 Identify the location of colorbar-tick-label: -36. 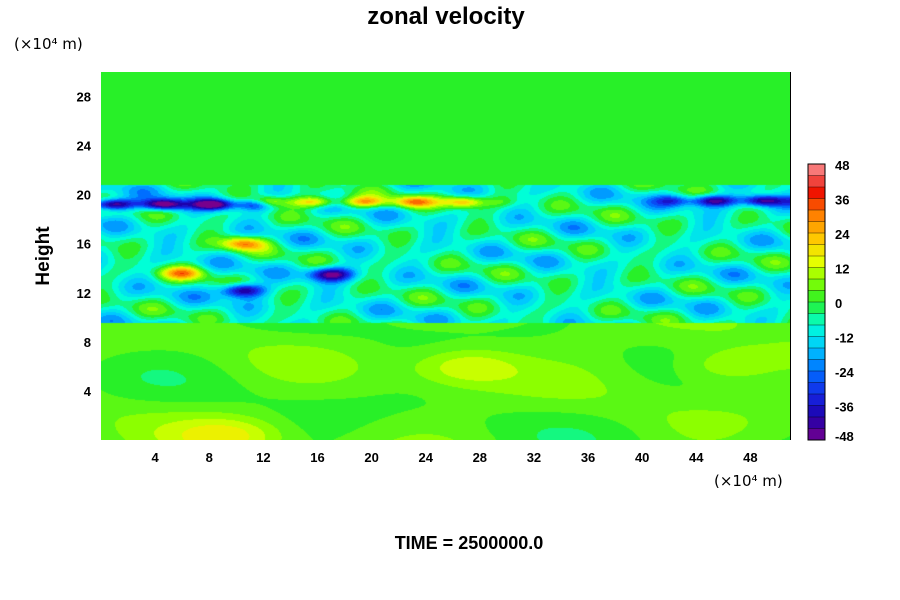
(844, 407).